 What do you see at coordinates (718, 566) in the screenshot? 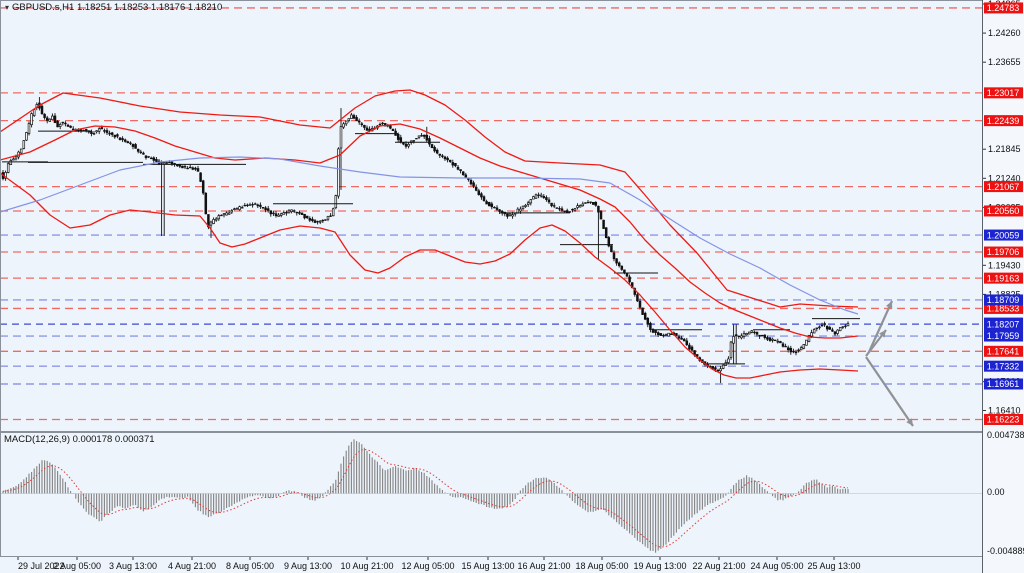
I see `time-tick-label: 22 Aug 21:00` at bounding box center [718, 566].